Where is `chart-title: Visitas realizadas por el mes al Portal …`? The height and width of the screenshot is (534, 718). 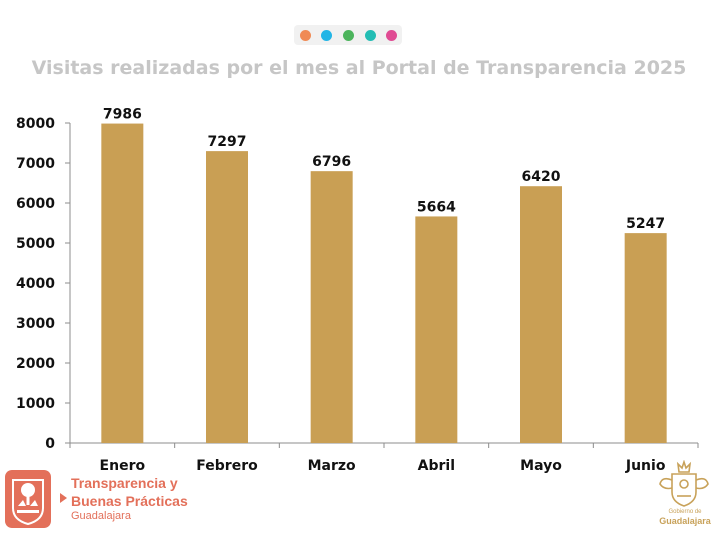 chart-title: Visitas realizadas por el mes al Portal … is located at coordinates (359, 68).